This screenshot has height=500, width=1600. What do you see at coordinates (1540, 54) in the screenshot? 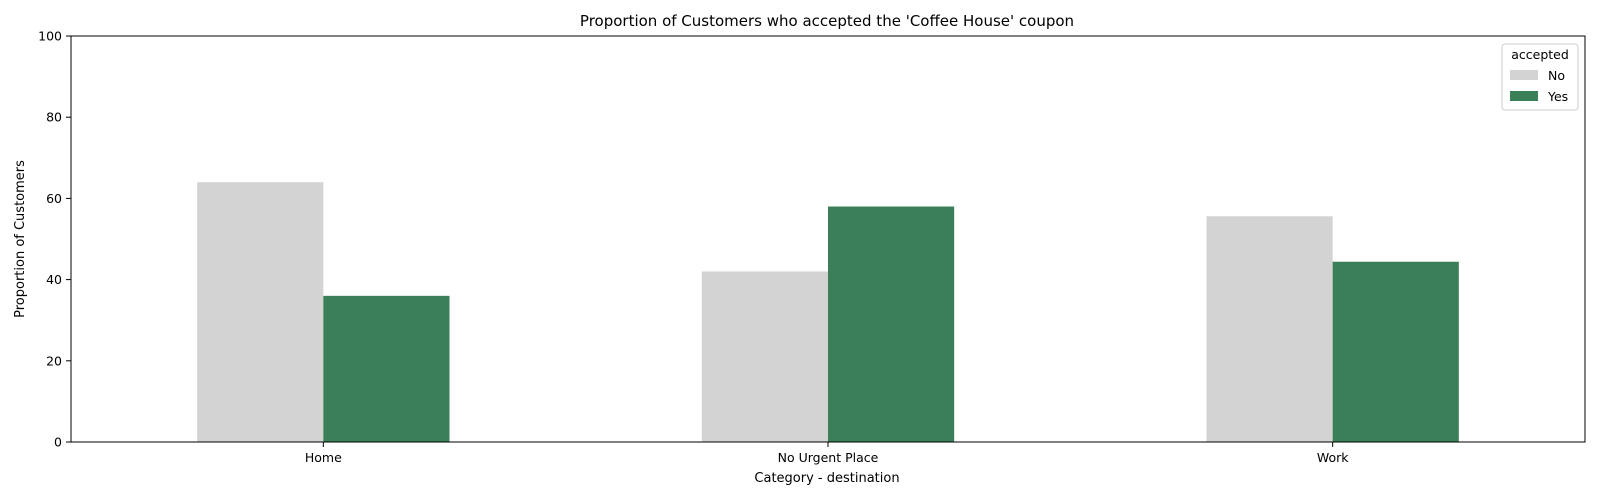
I see `legend-title: accepted` at bounding box center [1540, 54].